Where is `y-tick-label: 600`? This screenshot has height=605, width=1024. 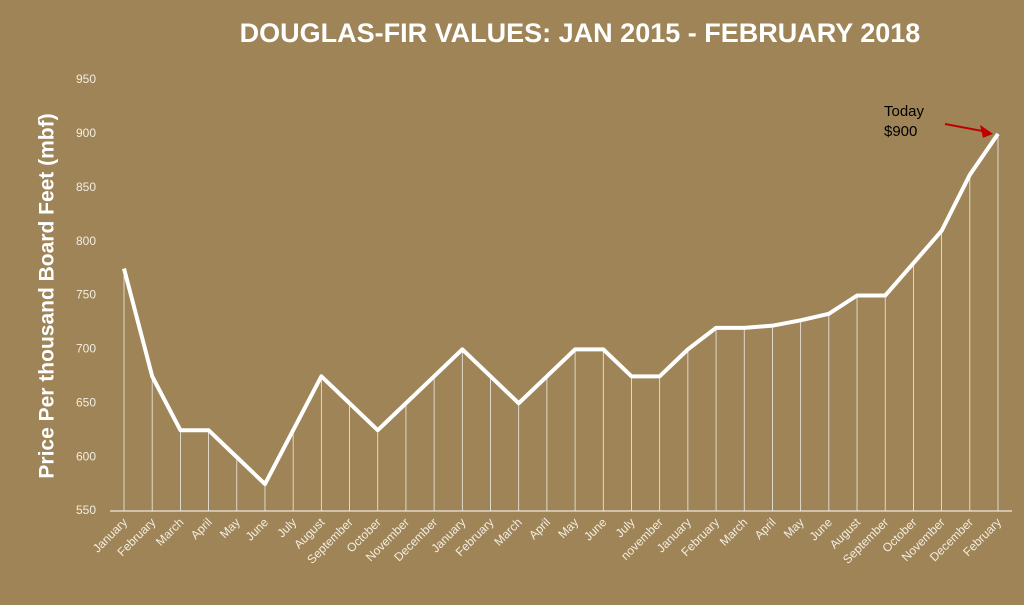
y-tick-label: 600 is located at coordinates (86, 456).